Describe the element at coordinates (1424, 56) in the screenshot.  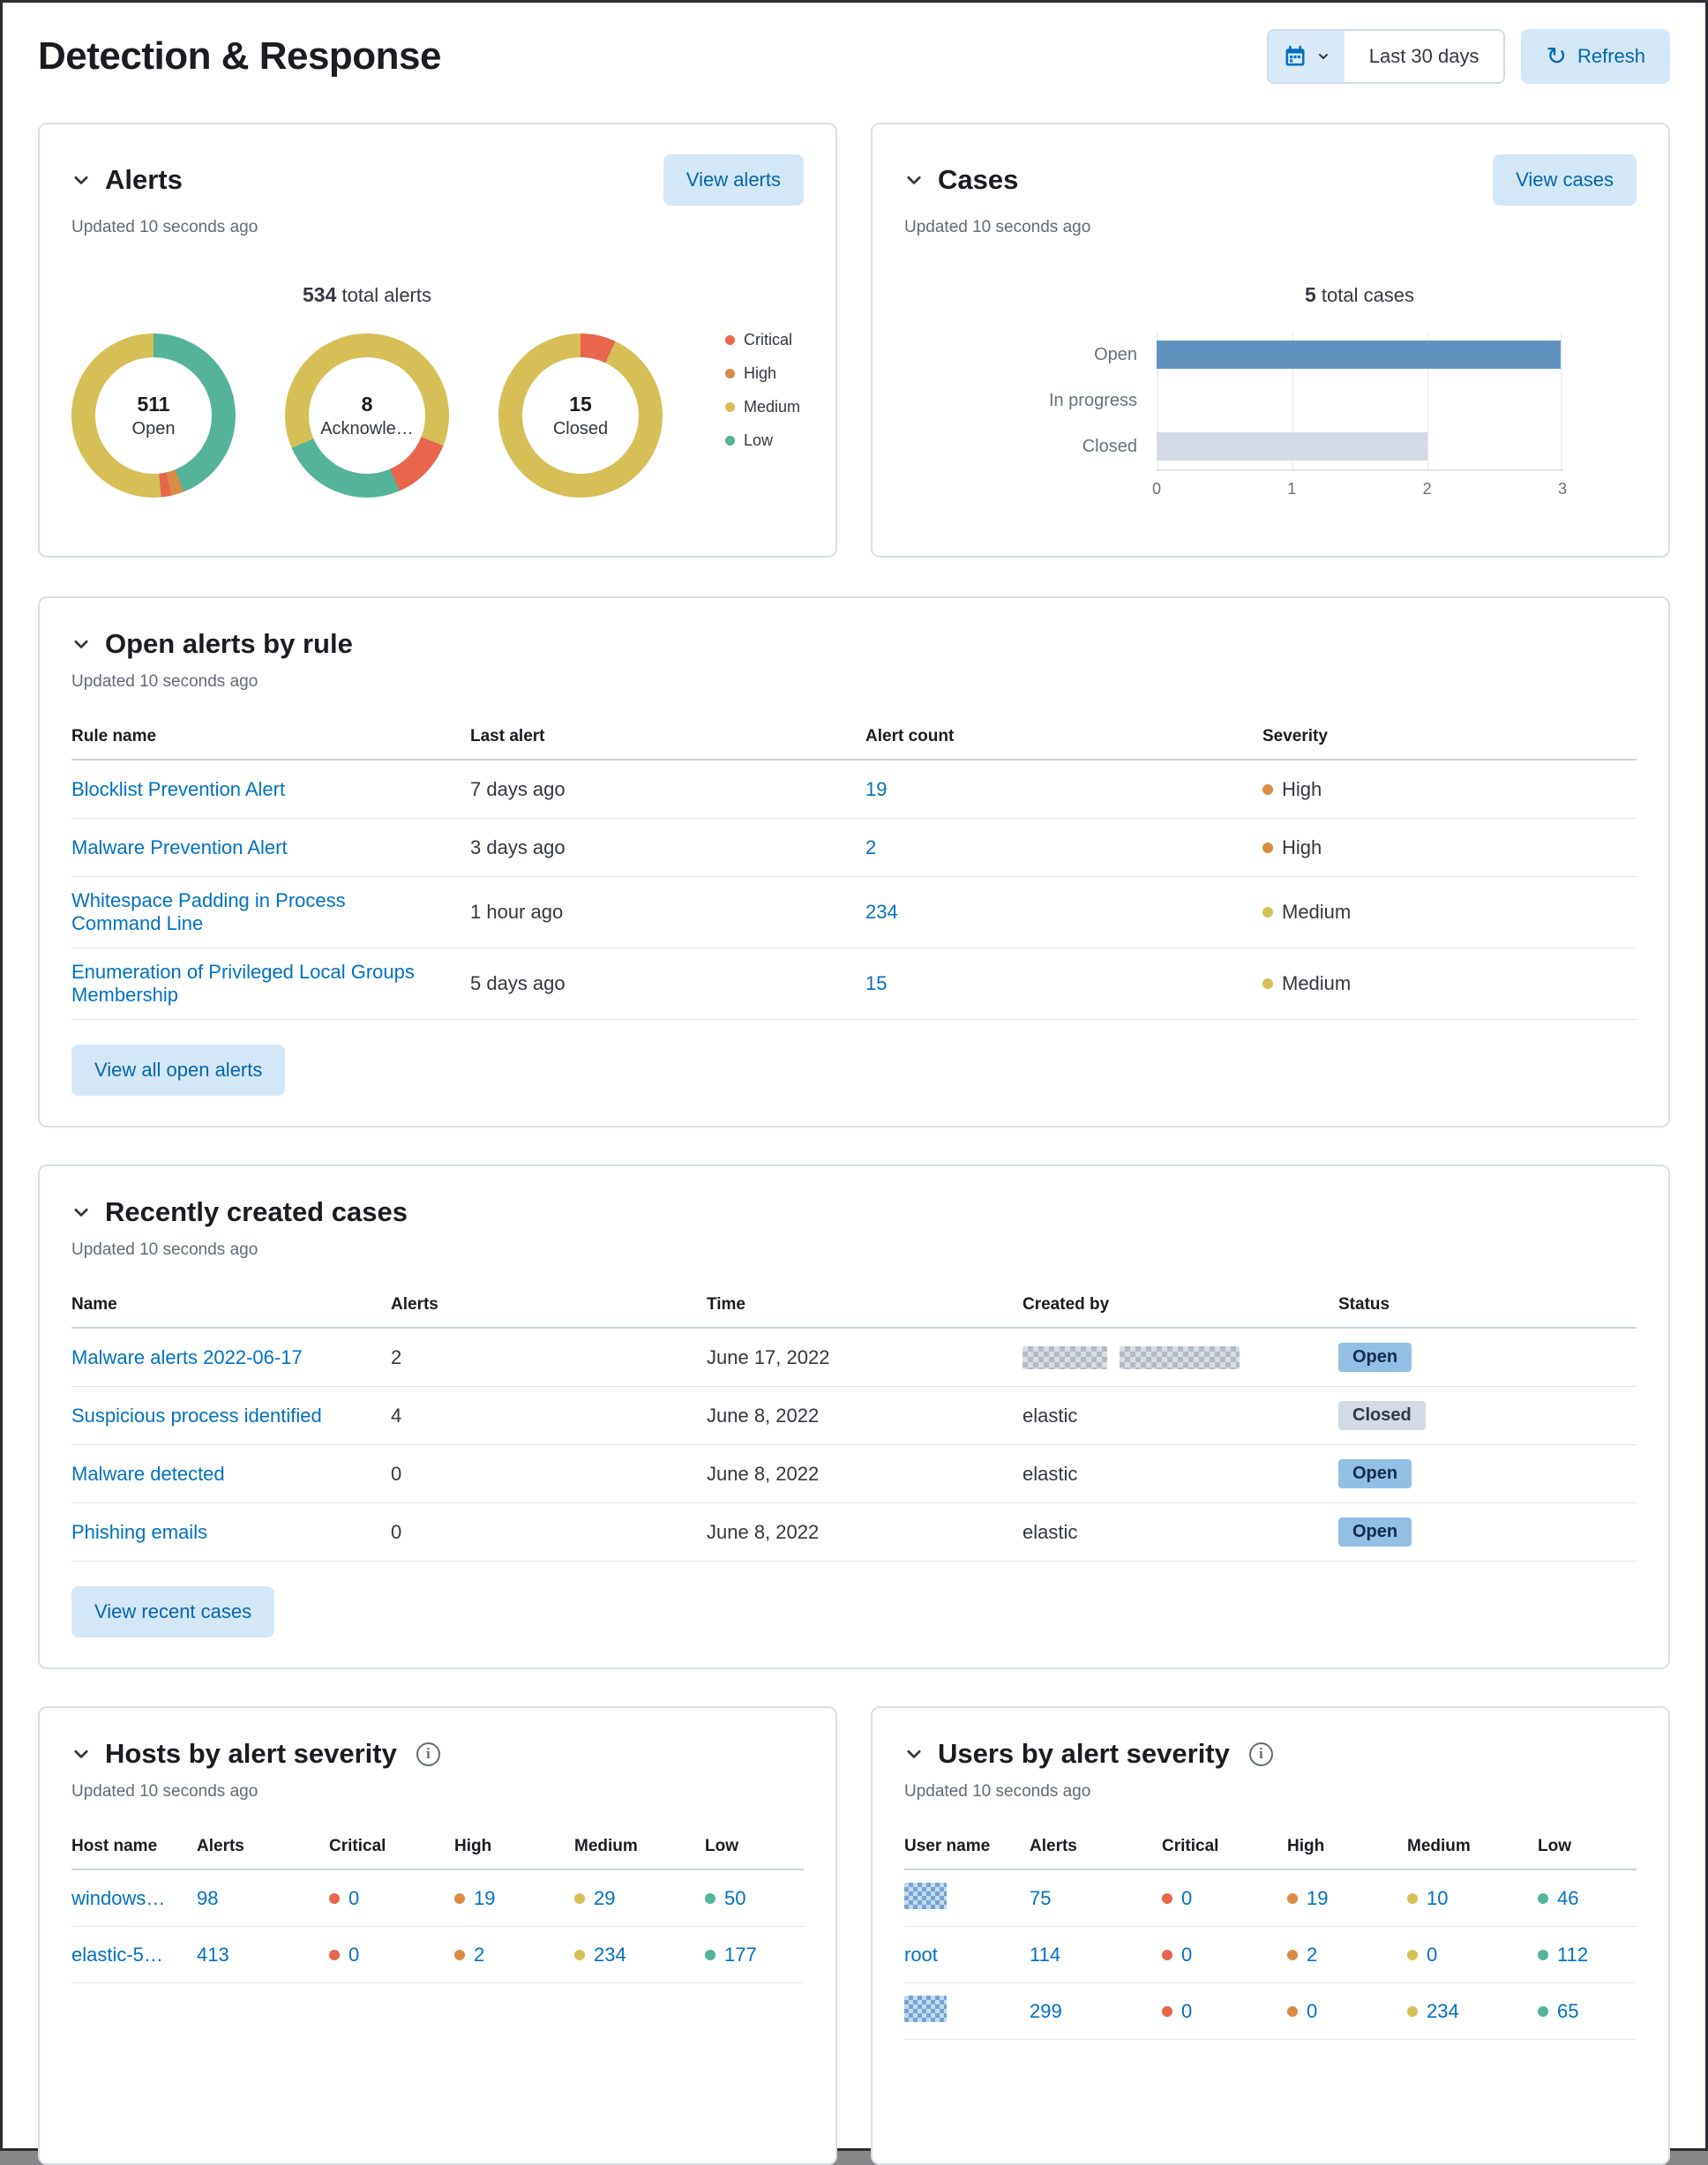
I see `date-range-button: Last 30 days` at that location.